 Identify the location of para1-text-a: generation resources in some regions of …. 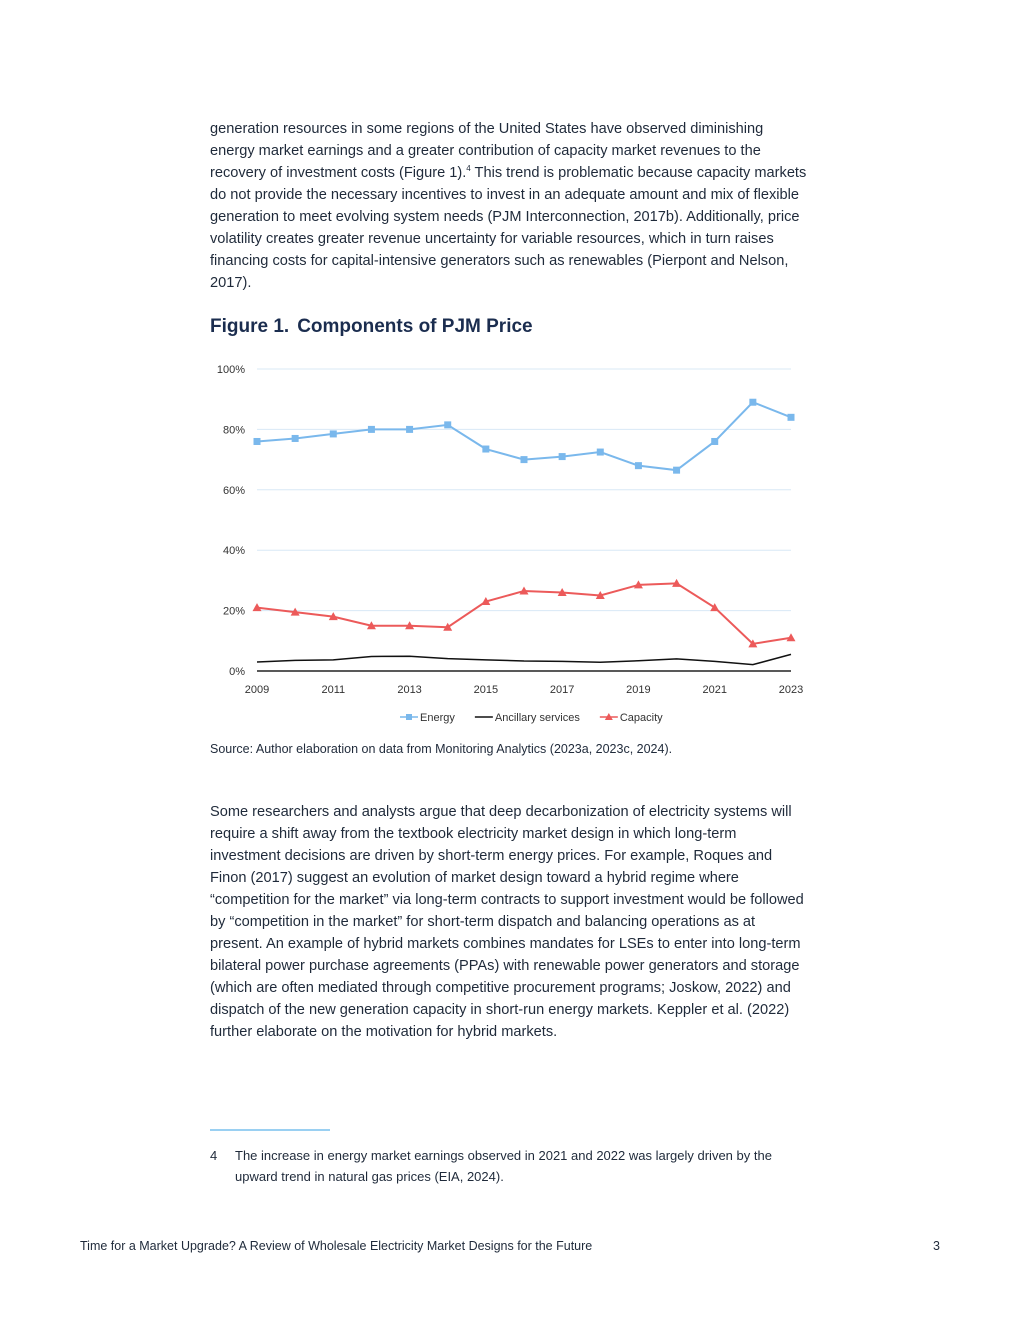
(487, 151).